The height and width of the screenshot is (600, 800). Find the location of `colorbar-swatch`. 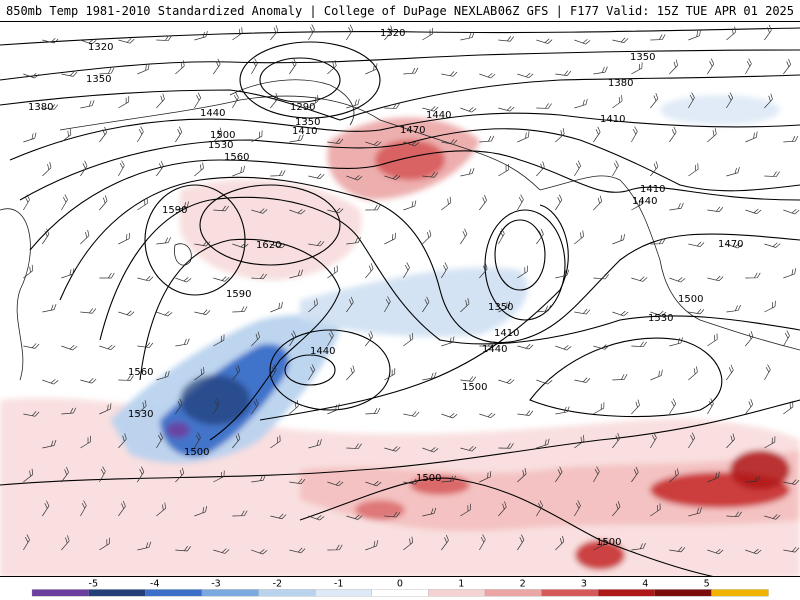

colorbar-swatch is located at coordinates (174, 593).